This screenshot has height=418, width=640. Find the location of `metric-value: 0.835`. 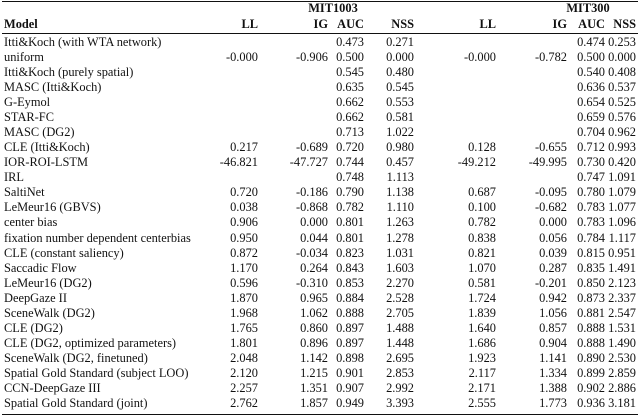

metric-value: 0.835 is located at coordinates (591, 267).